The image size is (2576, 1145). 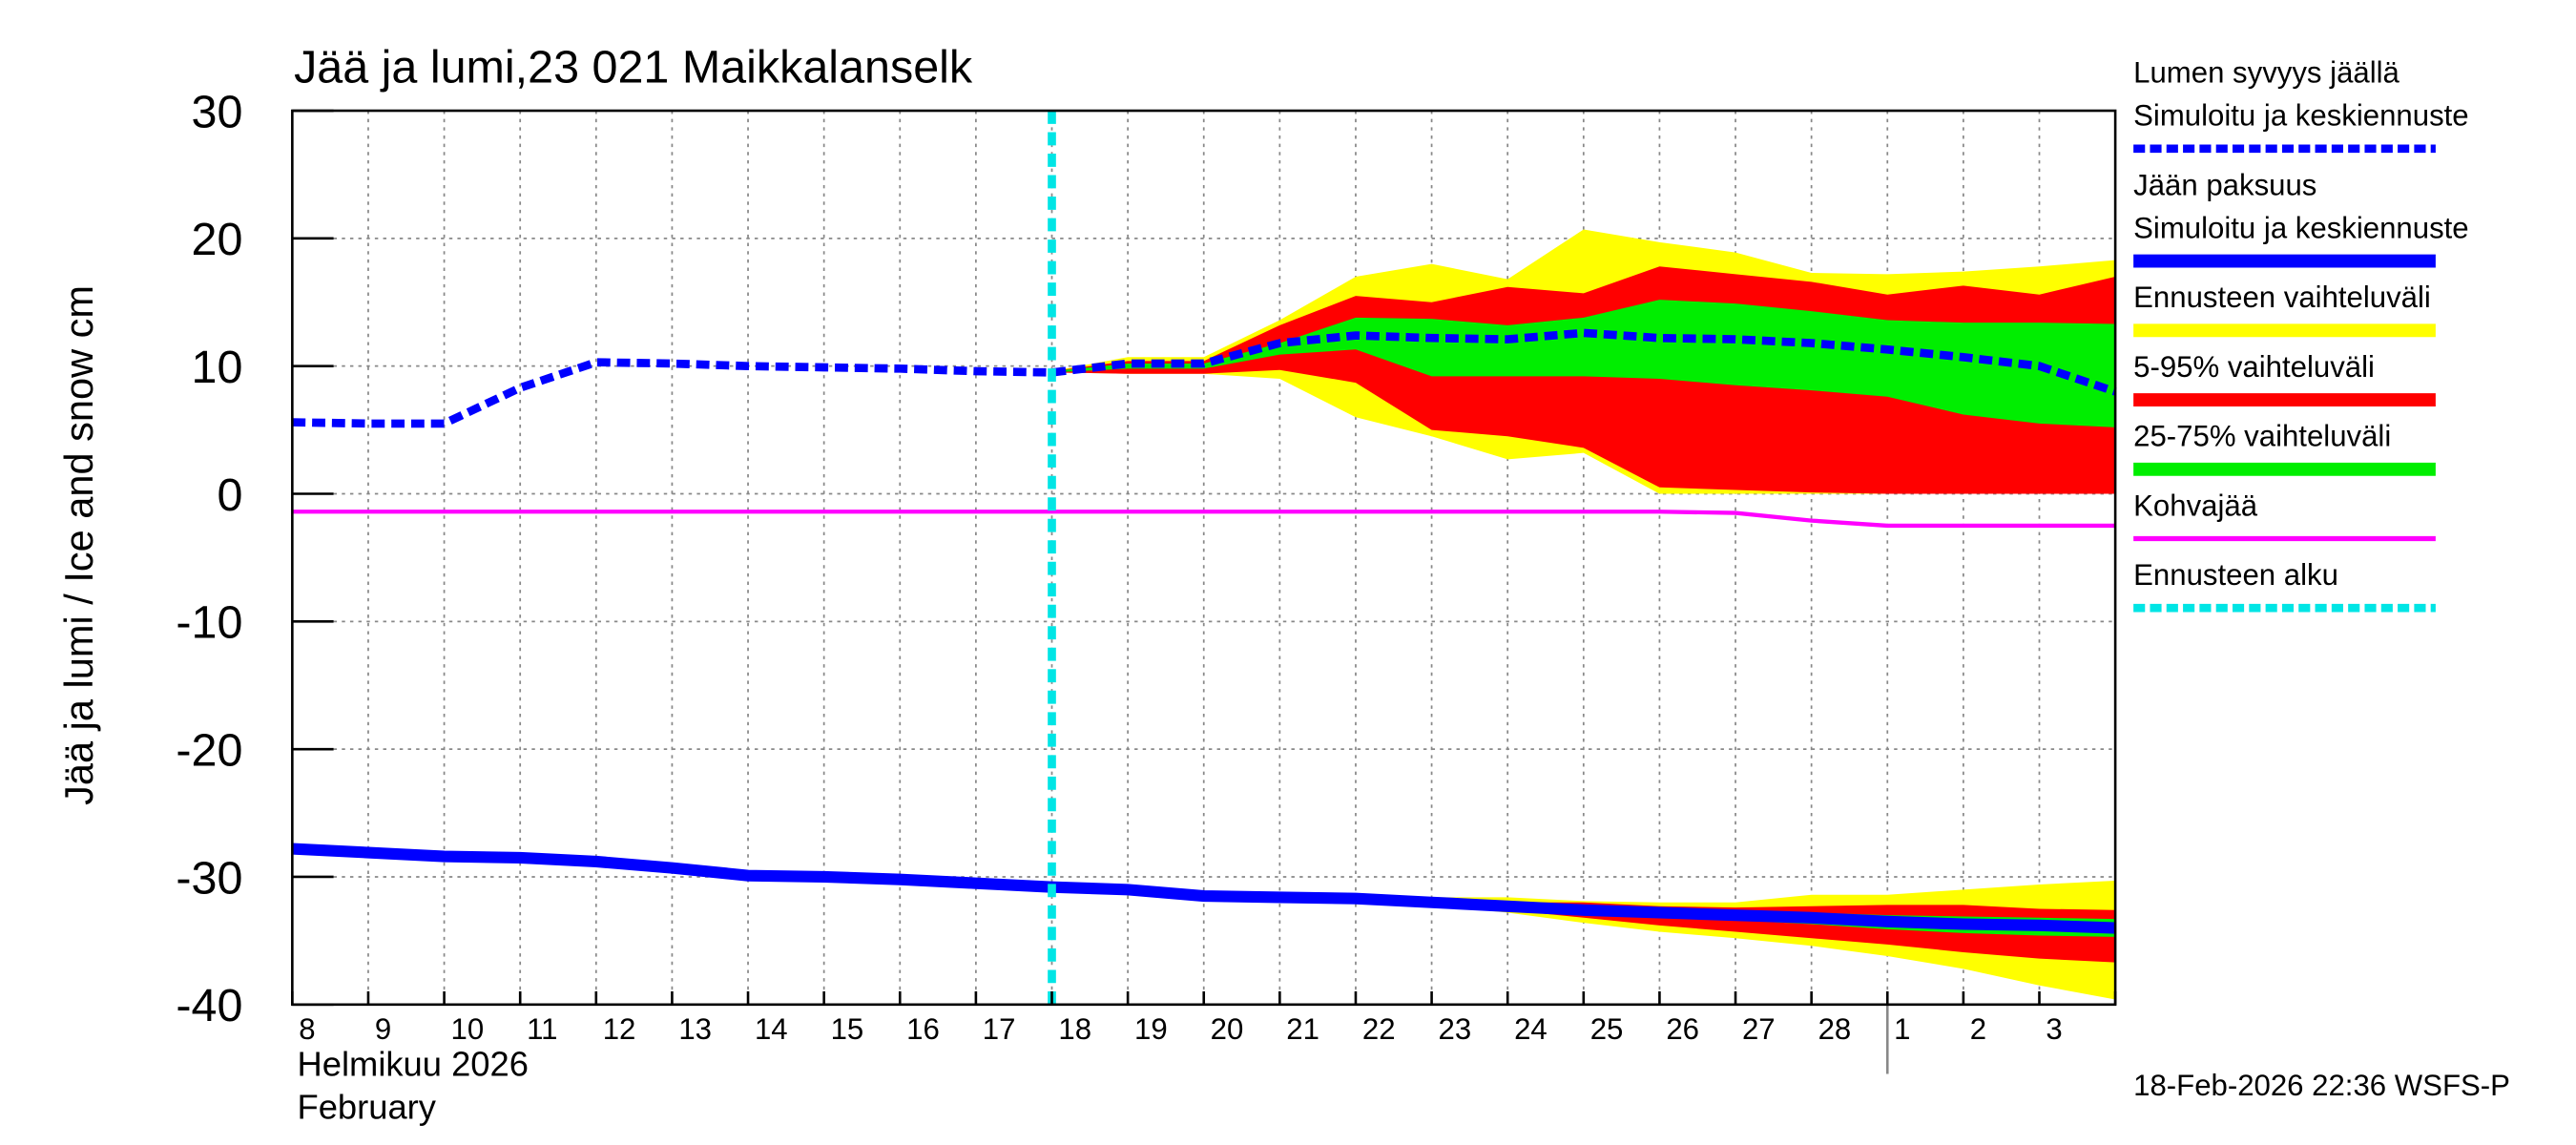 What do you see at coordinates (307, 1029) in the screenshot?
I see `x-tick-label: 8` at bounding box center [307, 1029].